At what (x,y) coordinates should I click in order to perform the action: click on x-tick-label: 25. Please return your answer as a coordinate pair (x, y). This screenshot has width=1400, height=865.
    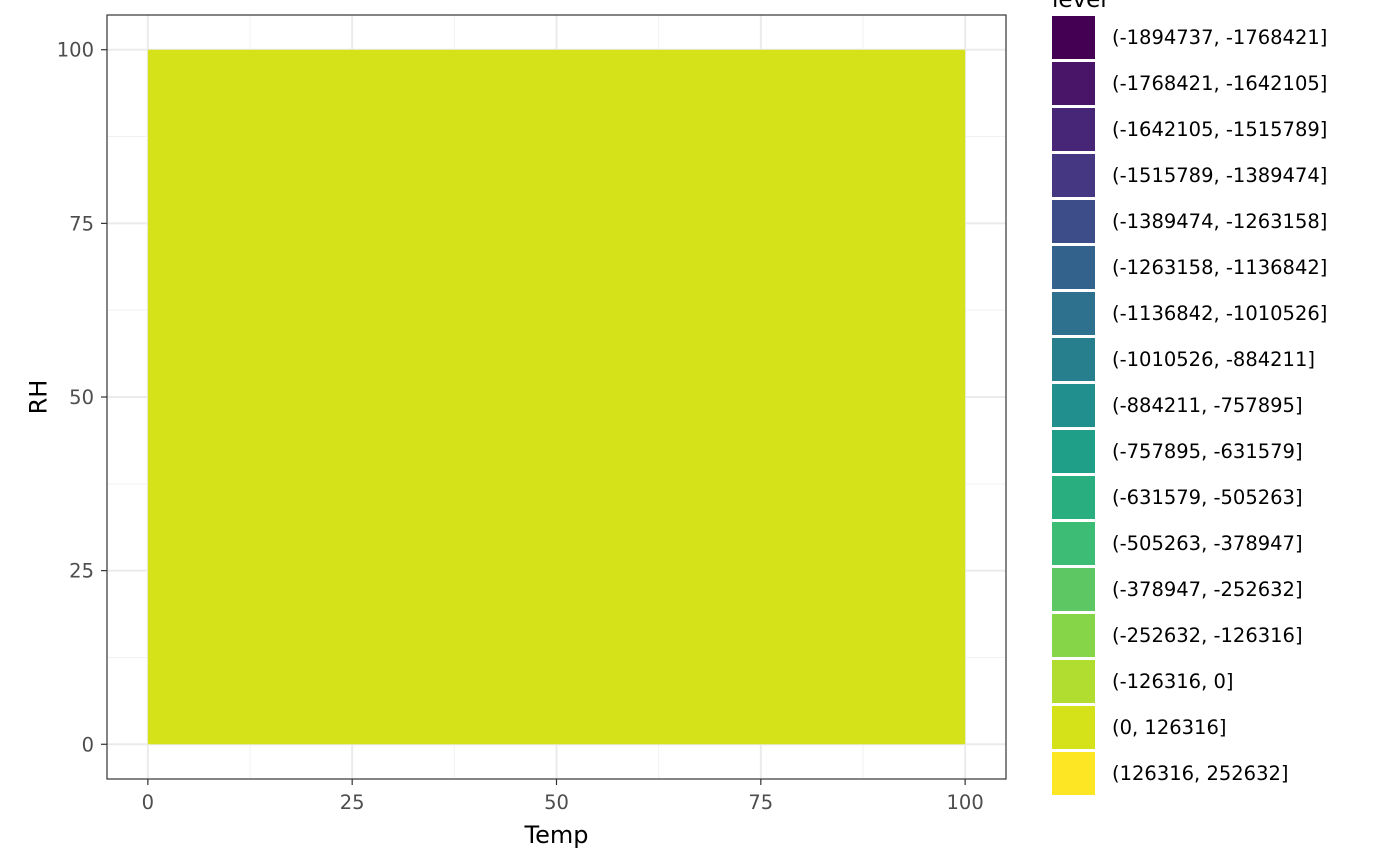
    Looking at the image, I should click on (352, 802).